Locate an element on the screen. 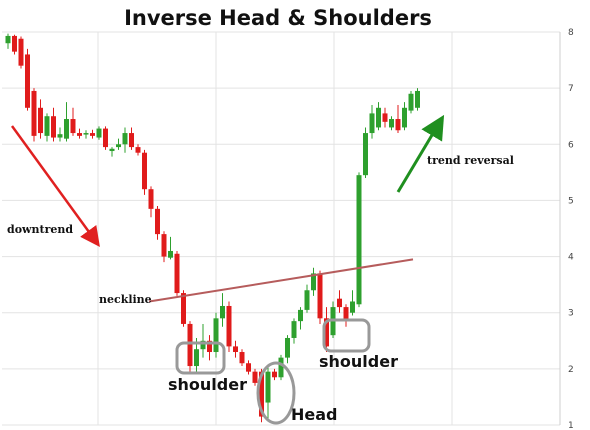 The width and height of the screenshot is (590, 430). y-tick-label: 5 is located at coordinates (571, 201).